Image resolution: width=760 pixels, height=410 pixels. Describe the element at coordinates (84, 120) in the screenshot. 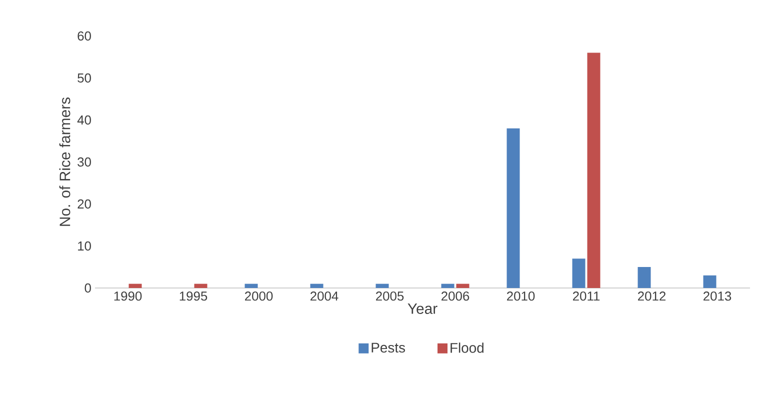

I see `y-tick-label: 40` at that location.